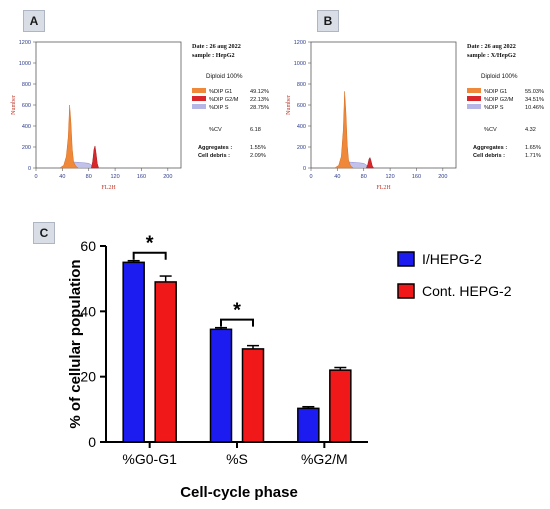 The height and width of the screenshot is (509, 550). I want to click on debris-value: 1.71%, so click(533, 156).